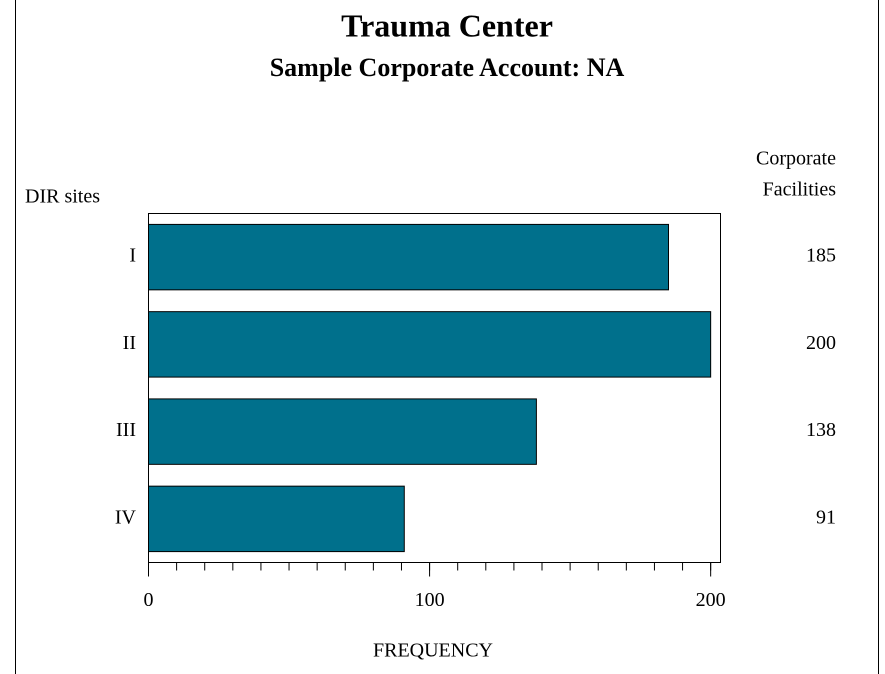 The width and height of the screenshot is (885, 674). I want to click on y-tick-label: IV, so click(126, 517).